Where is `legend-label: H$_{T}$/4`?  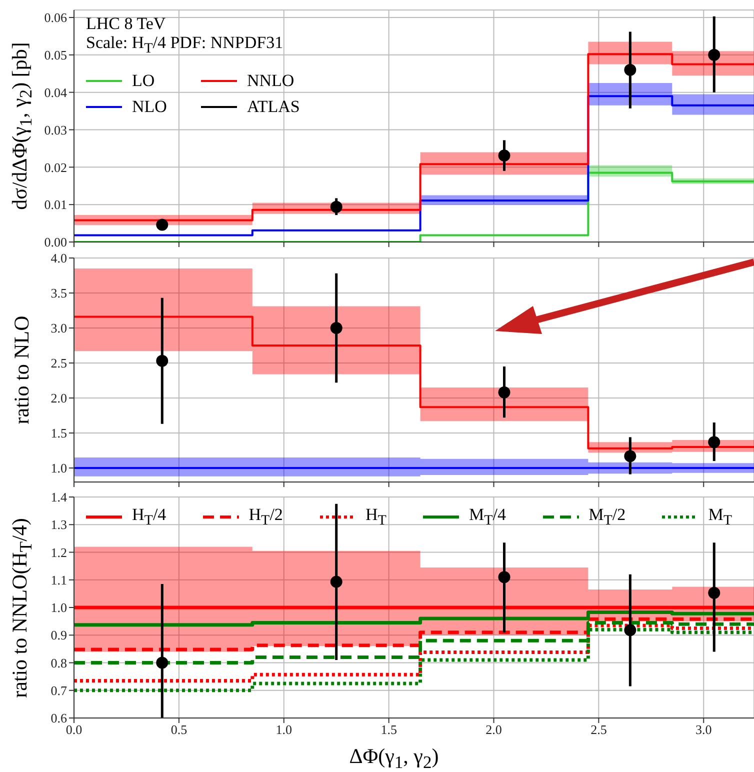
legend-label: H$_{T}$/4 is located at coordinates (149, 517).